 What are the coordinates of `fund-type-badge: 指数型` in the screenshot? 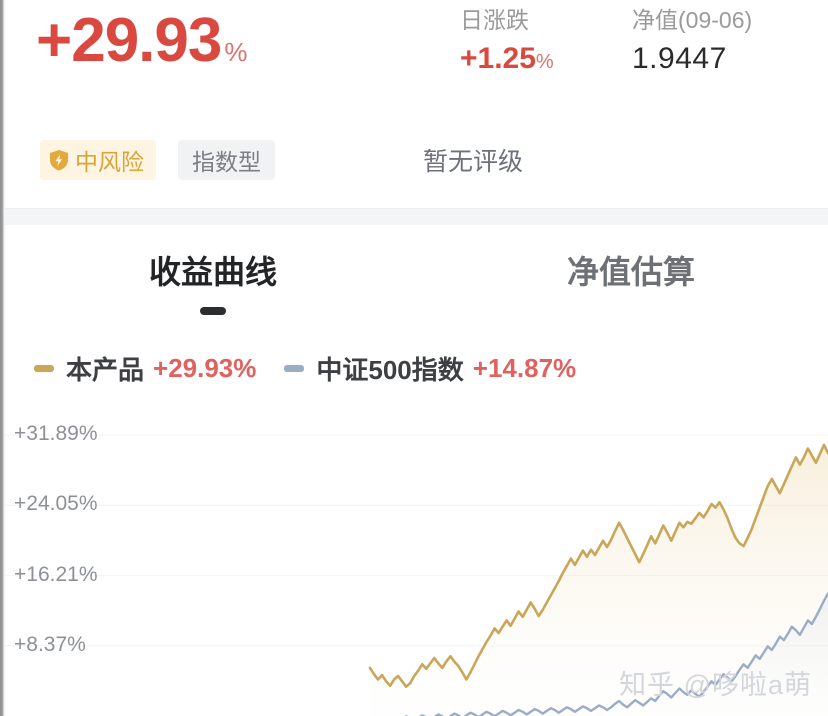 It's located at (226, 160).